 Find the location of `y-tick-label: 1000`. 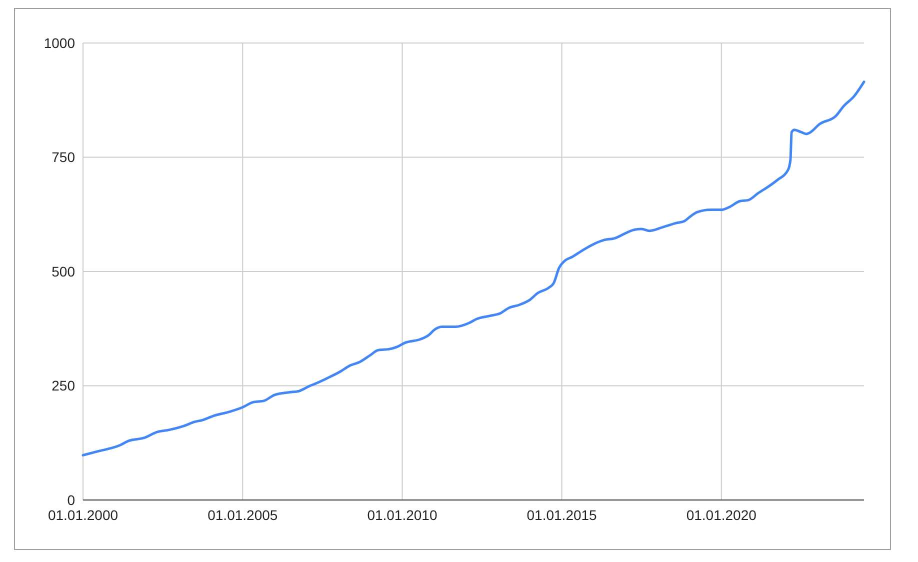

y-tick-label: 1000 is located at coordinates (60, 42).